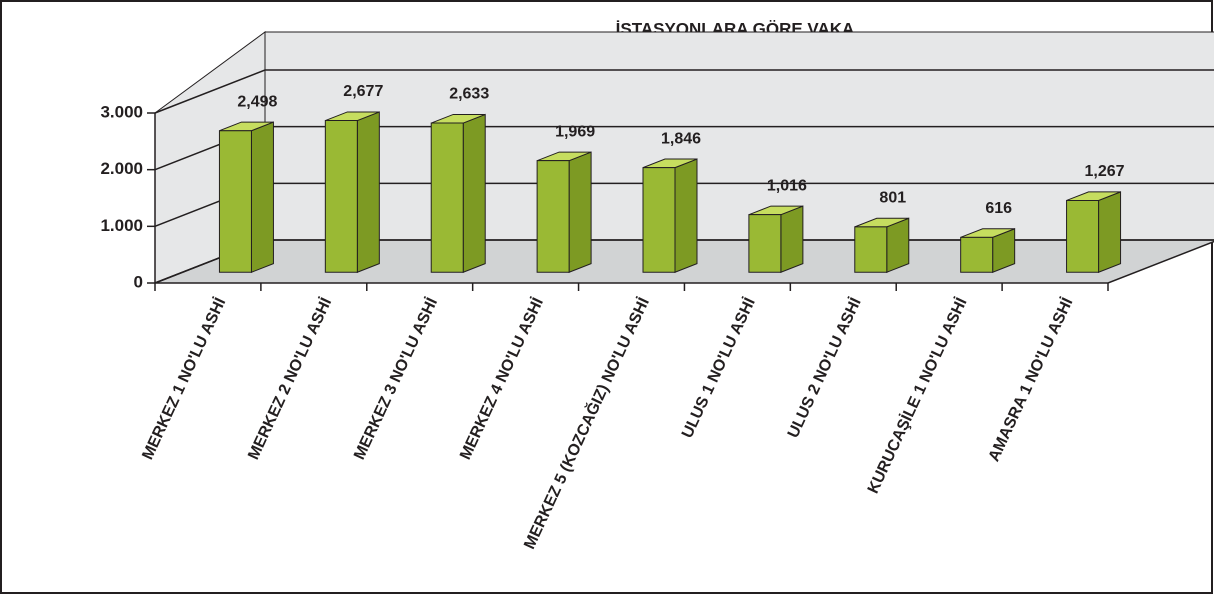 This screenshot has height=595, width=1214. Describe the element at coordinates (363, 91) in the screenshot. I see `data-label: 2,677` at that location.